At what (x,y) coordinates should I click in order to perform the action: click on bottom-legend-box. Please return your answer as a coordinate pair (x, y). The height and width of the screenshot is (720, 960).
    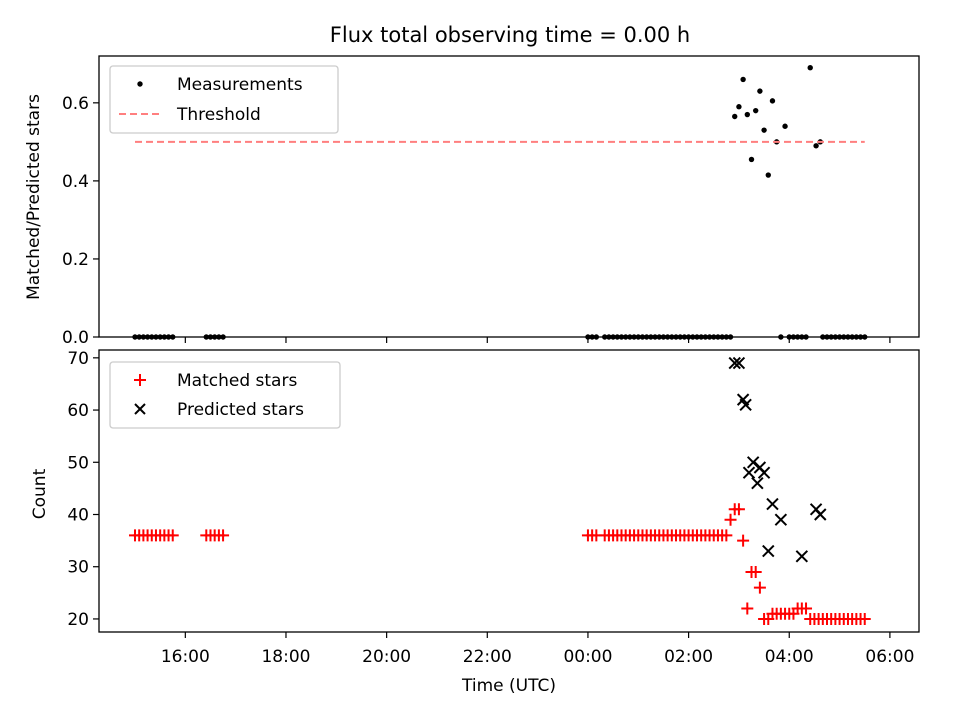
    Looking at the image, I should click on (225, 395).